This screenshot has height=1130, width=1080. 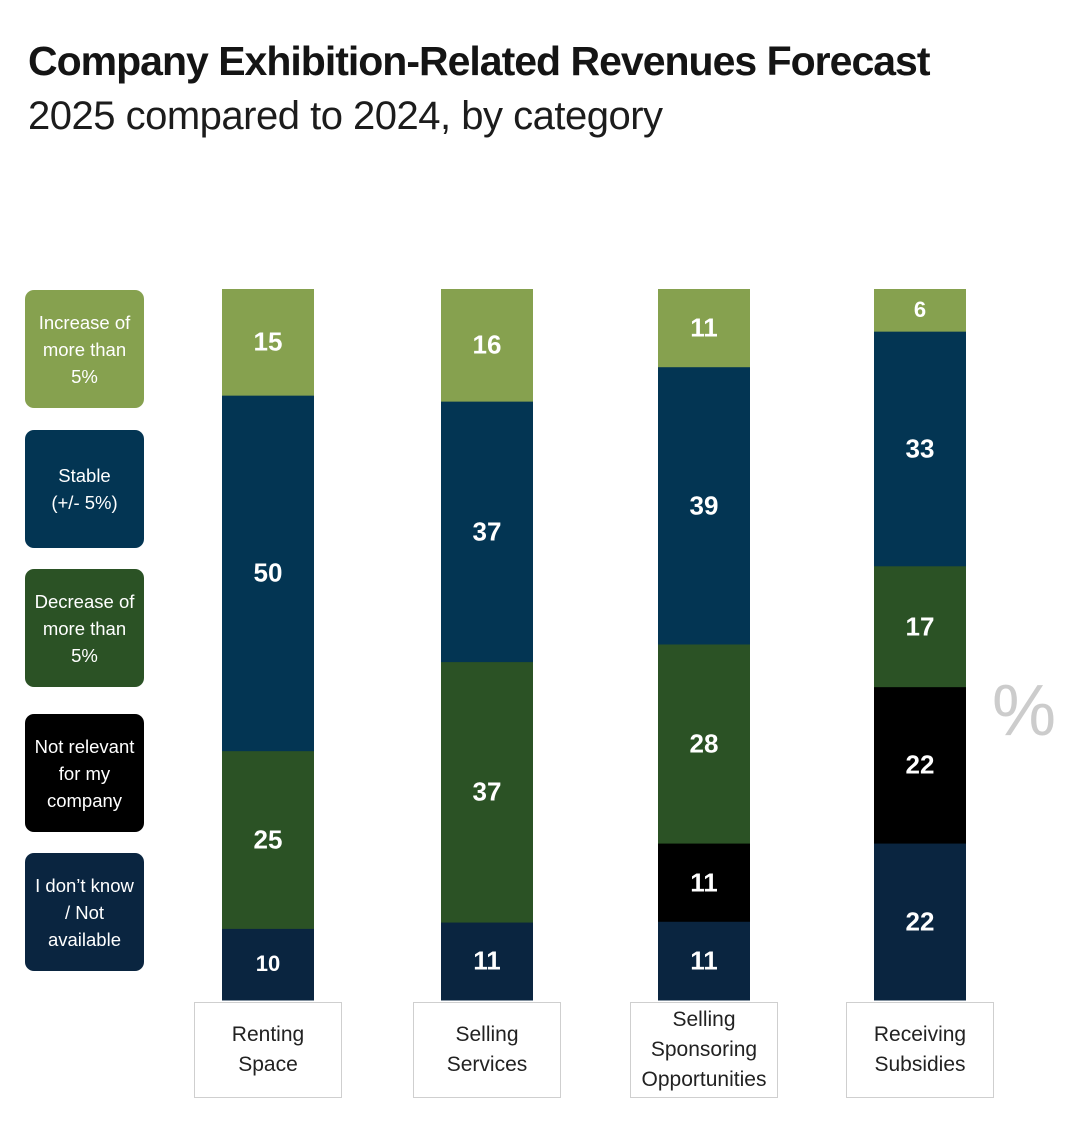 I want to click on legend-item-unknown: I don’t know / Not available, so click(x=84, y=912).